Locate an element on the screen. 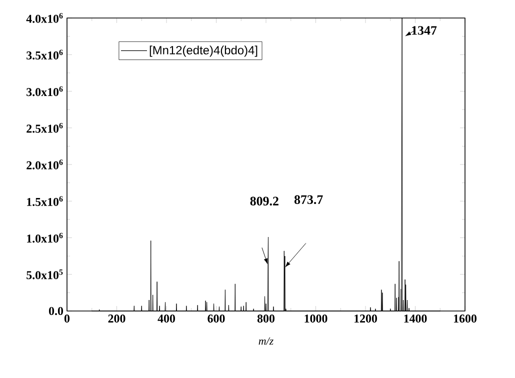  y-tick-label: 5.0x10$^{5}$ is located at coordinates (44, 275).